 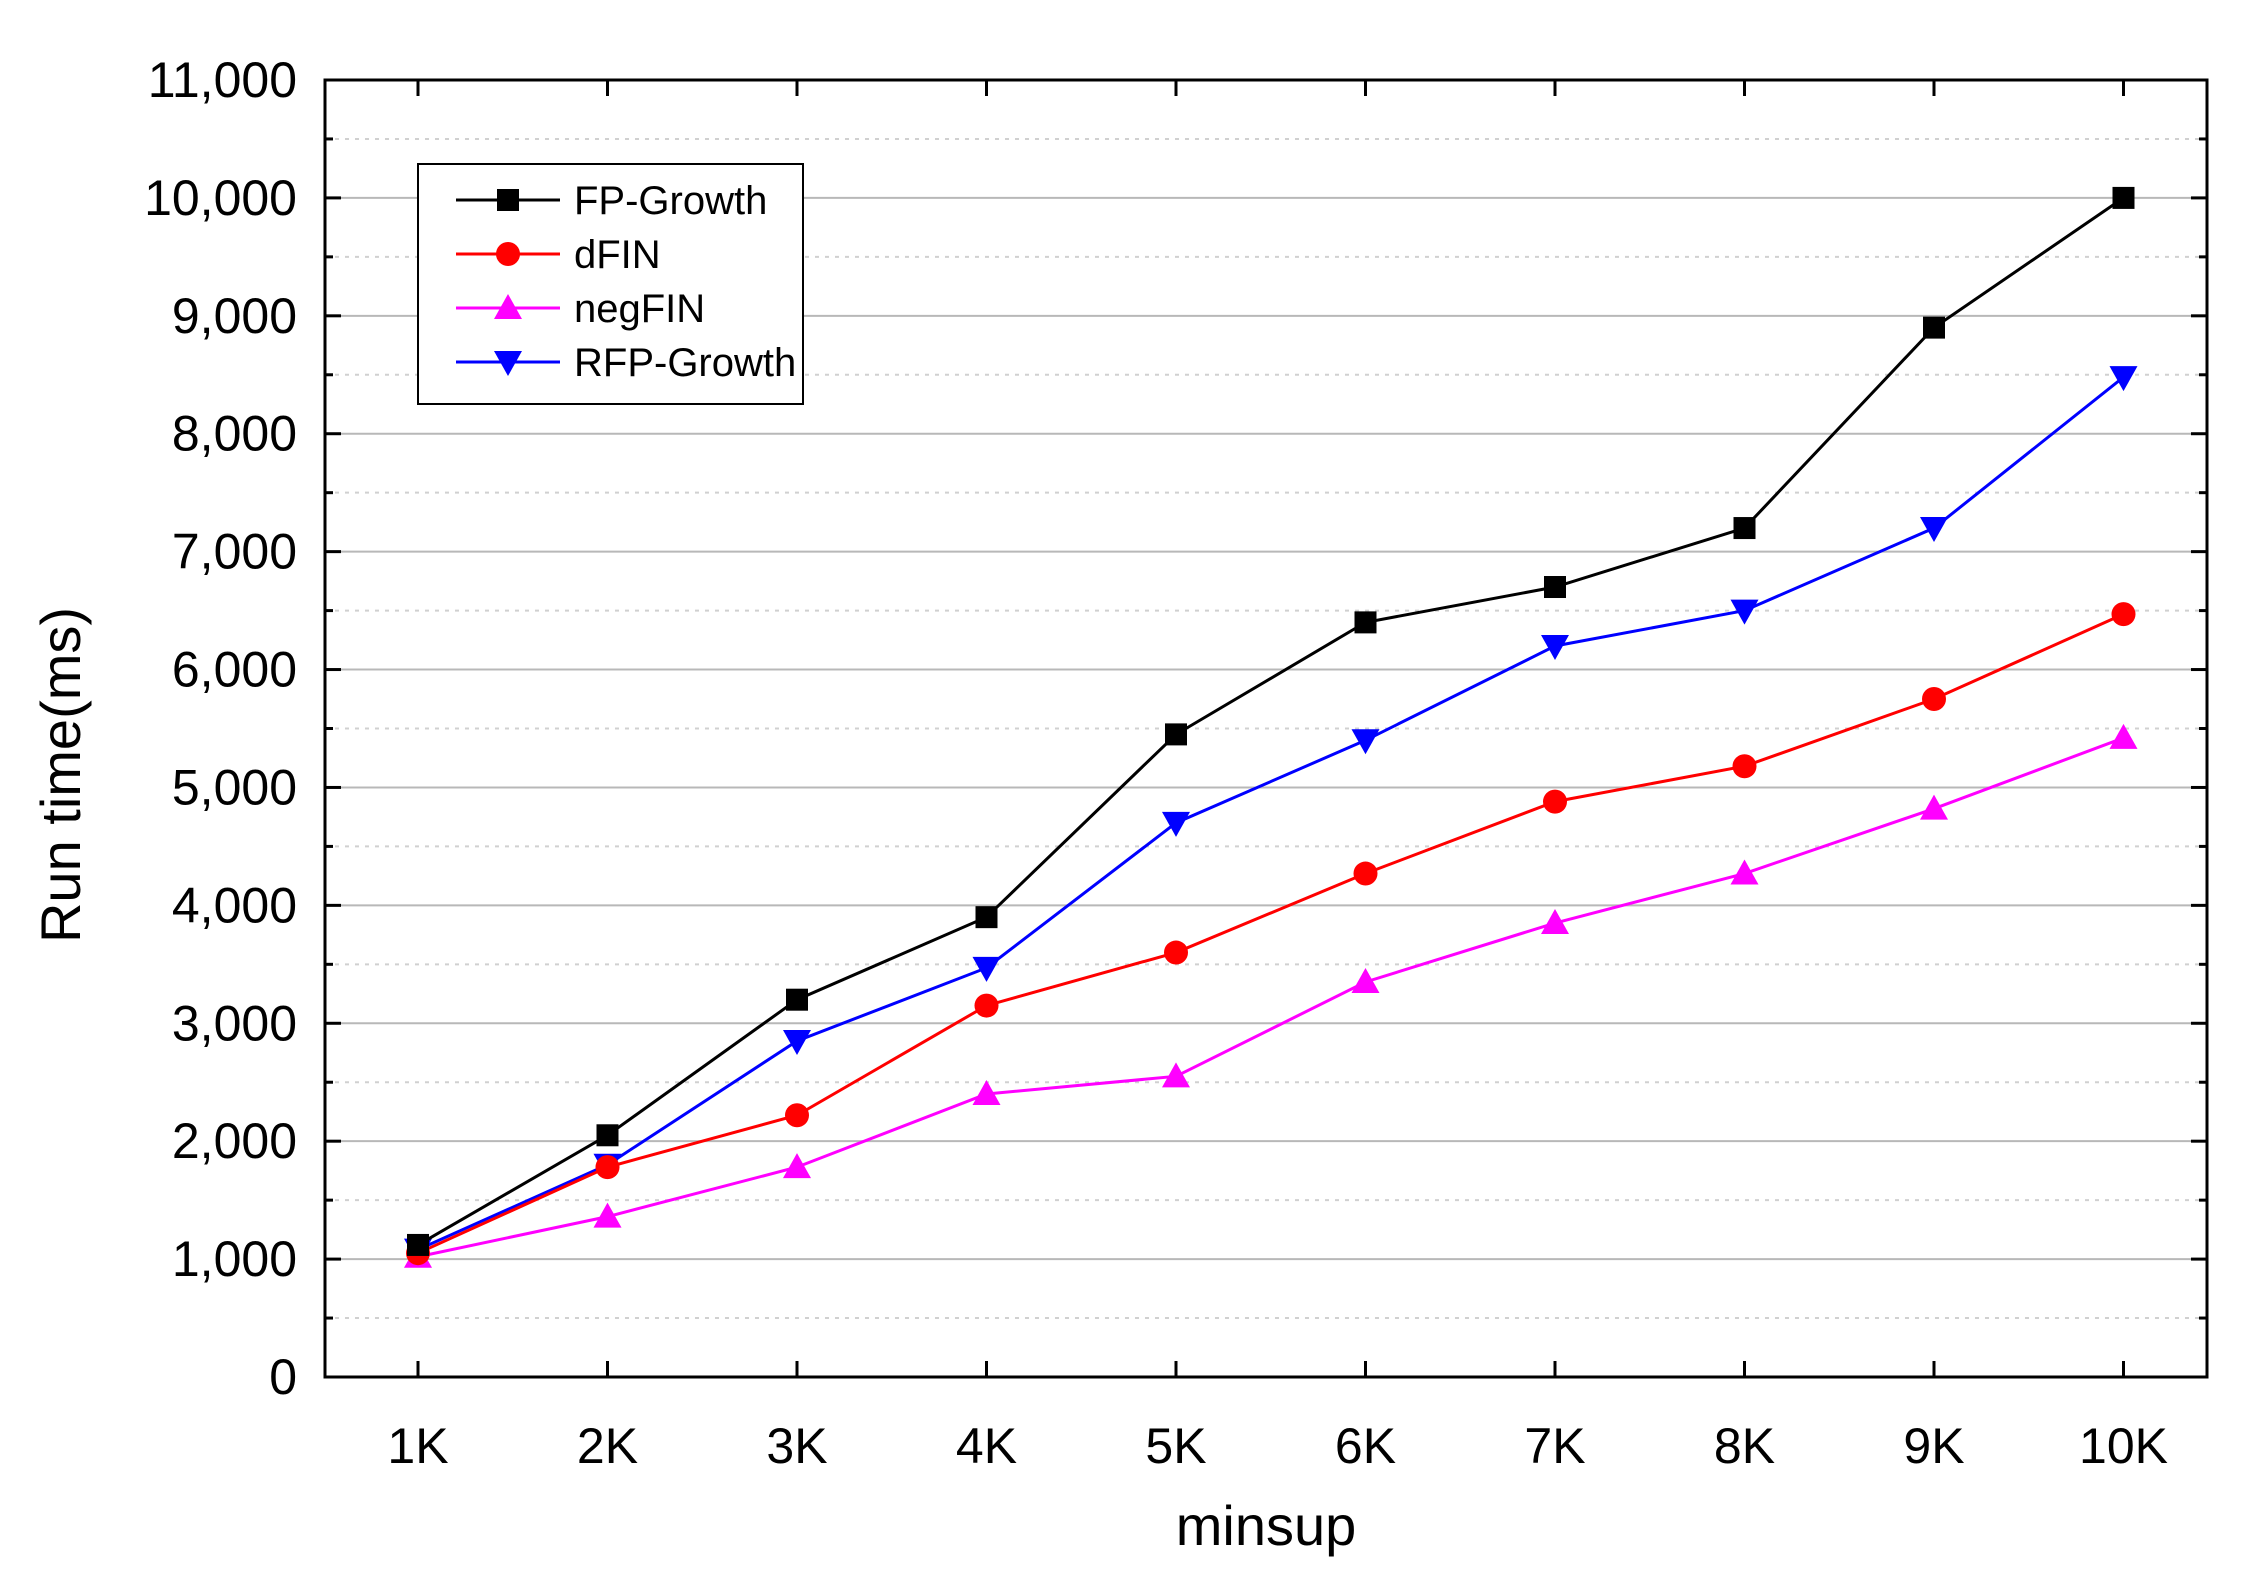 What do you see at coordinates (234, 787) in the screenshot?
I see `y-tick-label: 5,000` at bounding box center [234, 787].